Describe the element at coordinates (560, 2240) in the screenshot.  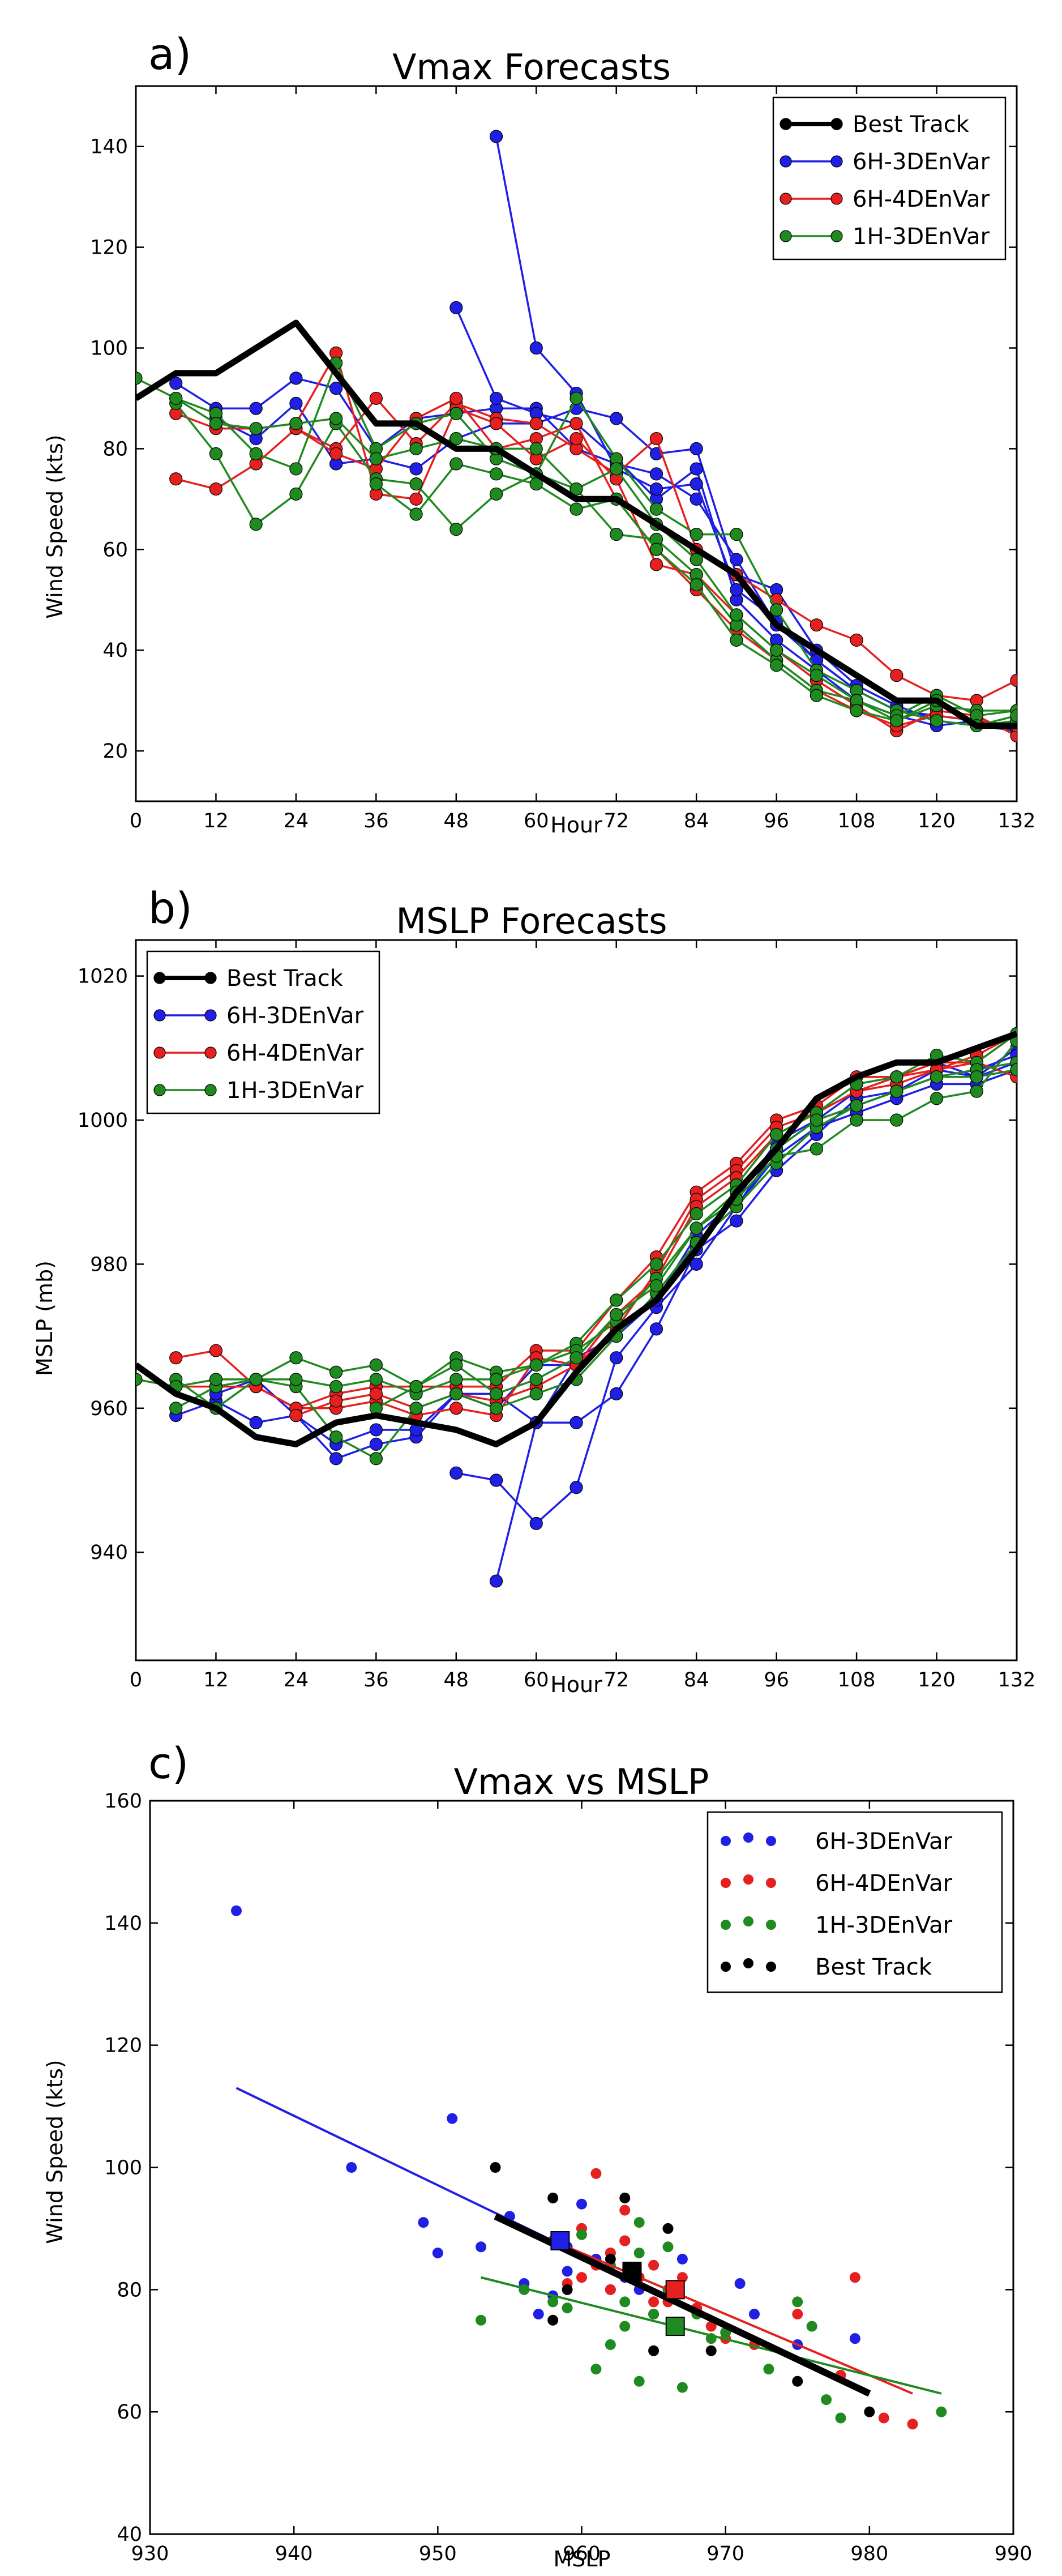
I see `mean-marker-6h-3denvar` at that location.